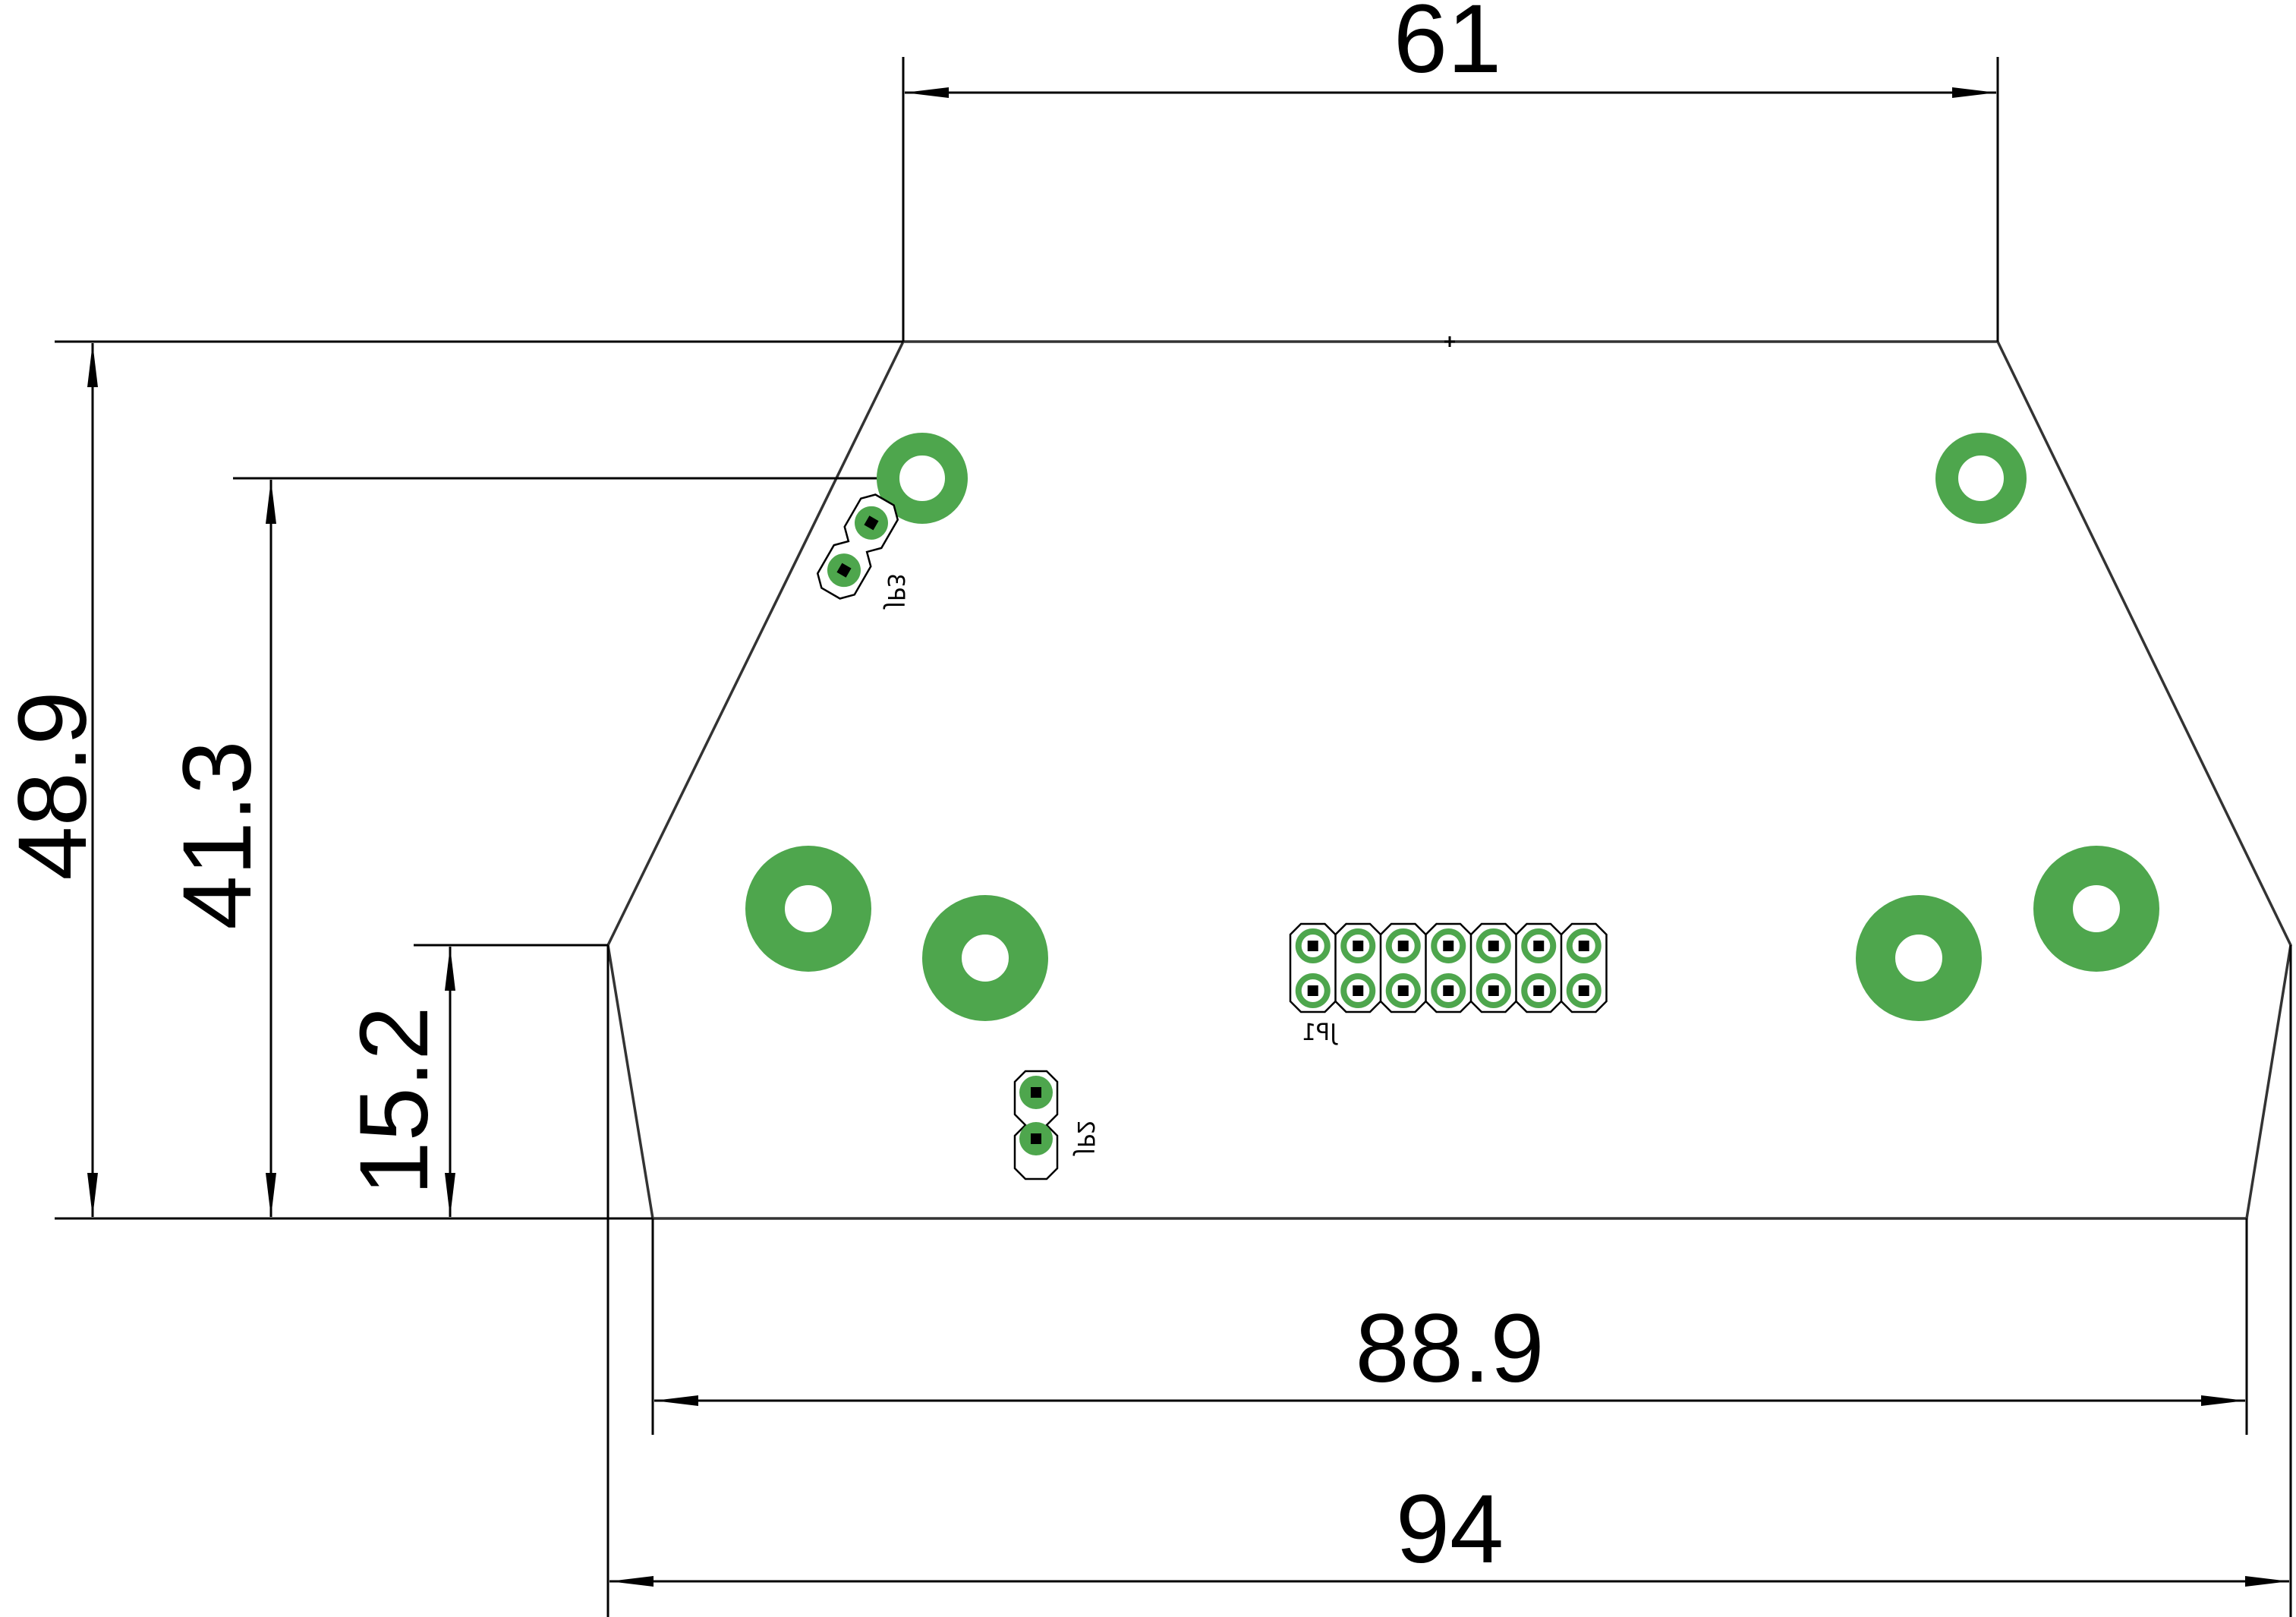 The width and height of the screenshot is (2296, 1617). Describe the element at coordinates (1036, 1125) in the screenshot. I see `jp2-connector` at that location.